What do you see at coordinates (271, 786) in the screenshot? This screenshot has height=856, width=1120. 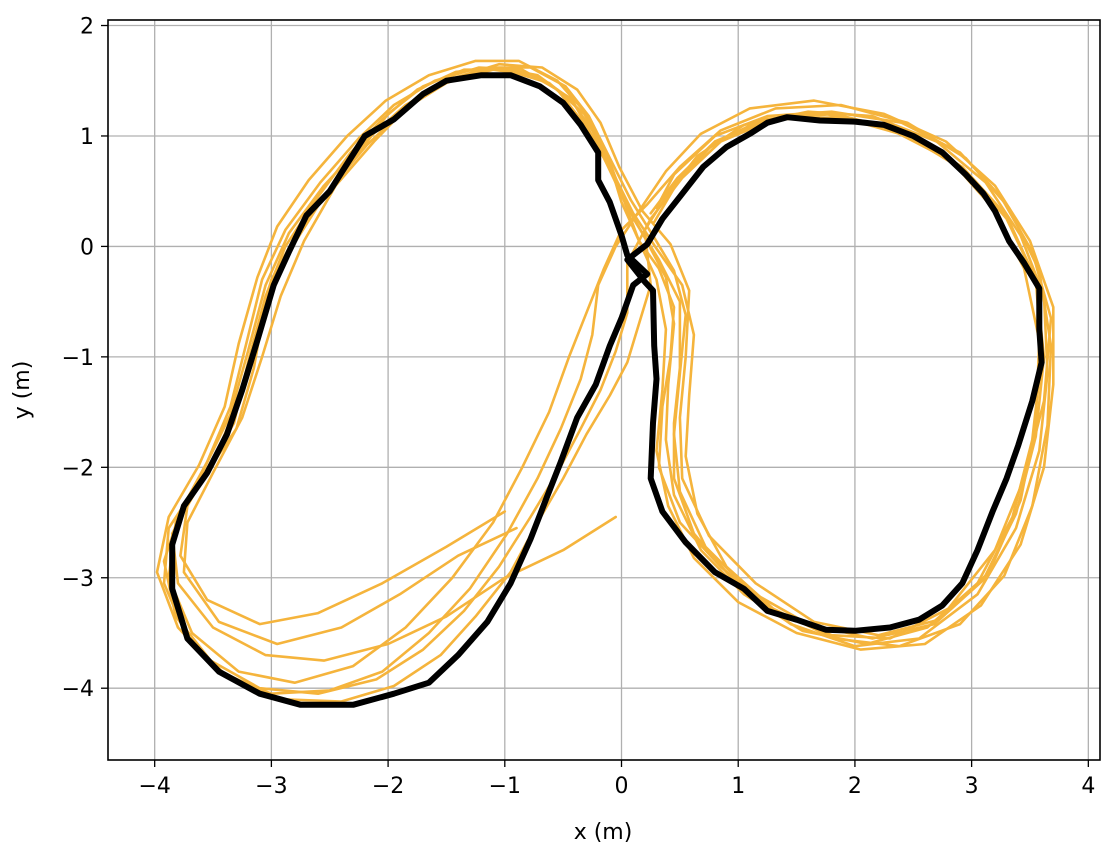 I see `x-tick-label: −3` at bounding box center [271, 786].